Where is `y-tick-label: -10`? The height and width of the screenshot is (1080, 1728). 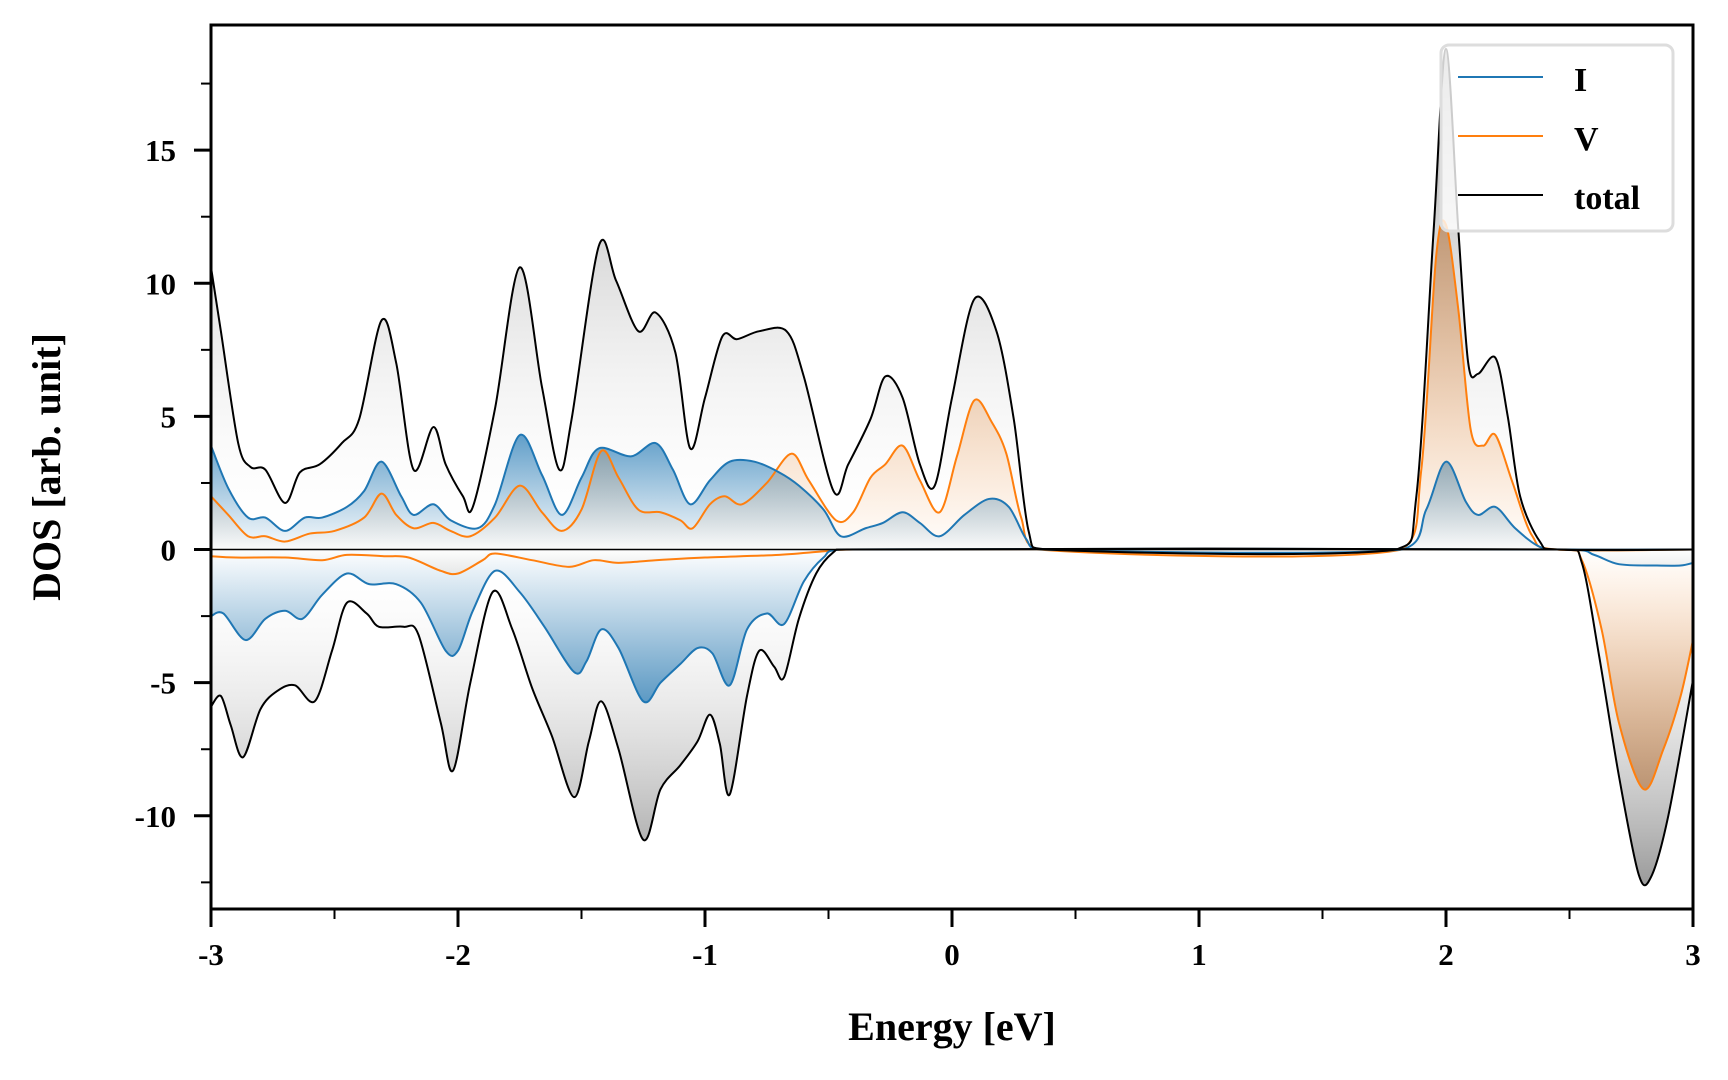 y-tick-label: -10 is located at coordinates (155, 816).